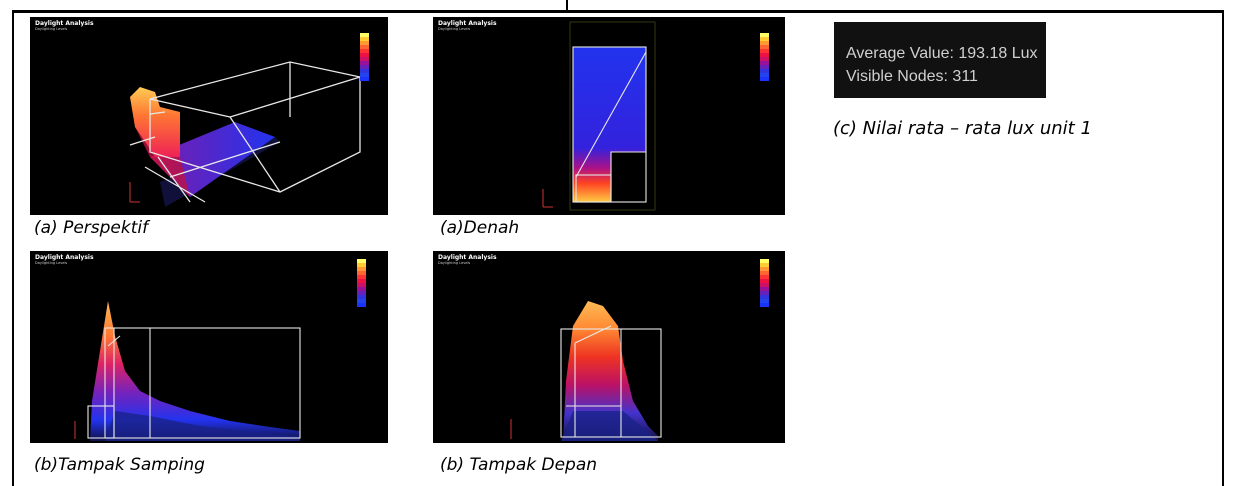  Describe the element at coordinates (599, 116) in the screenshot. I see `denah-render` at that location.